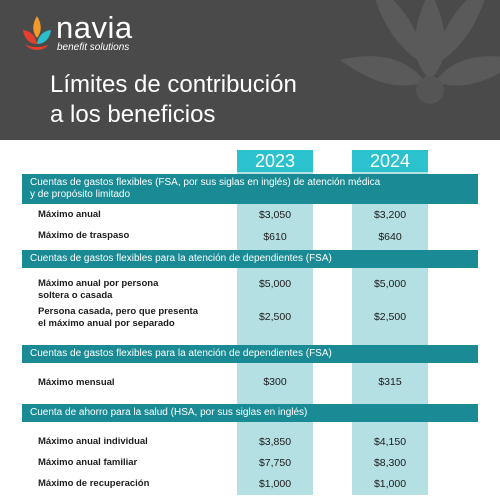  Describe the element at coordinates (94, 27) in the screenshot. I see `logo-wordmark: navia` at that location.